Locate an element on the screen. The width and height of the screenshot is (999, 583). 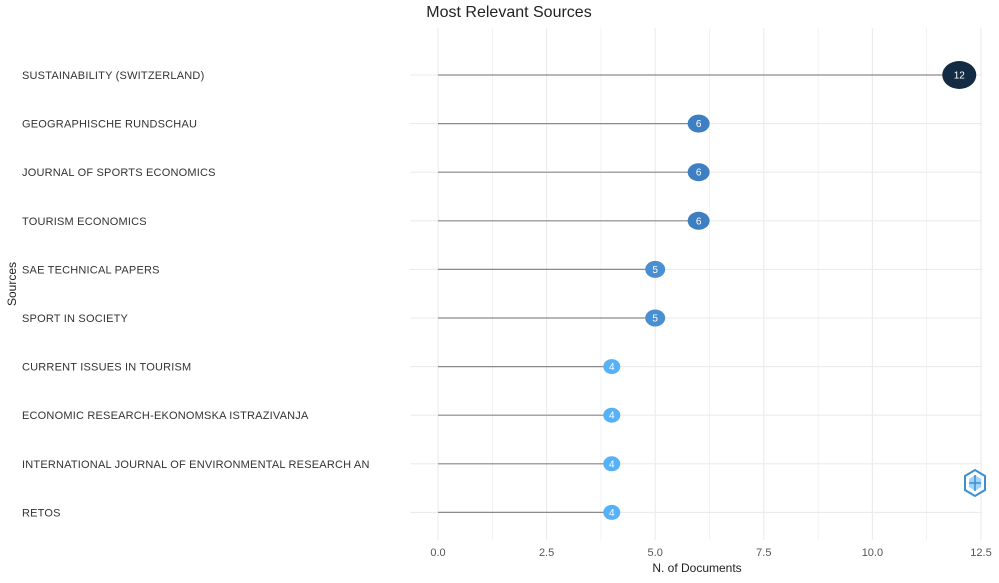
value-label: 12 is located at coordinates (960, 76).